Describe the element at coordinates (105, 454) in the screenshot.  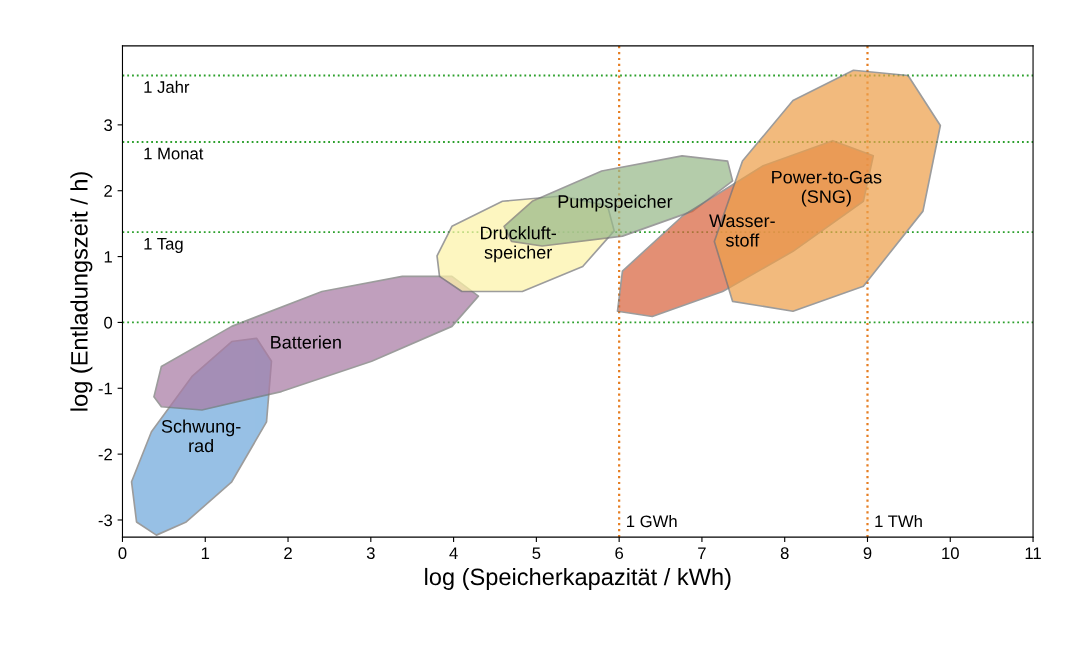
I see `y-tick-label: -2` at that location.